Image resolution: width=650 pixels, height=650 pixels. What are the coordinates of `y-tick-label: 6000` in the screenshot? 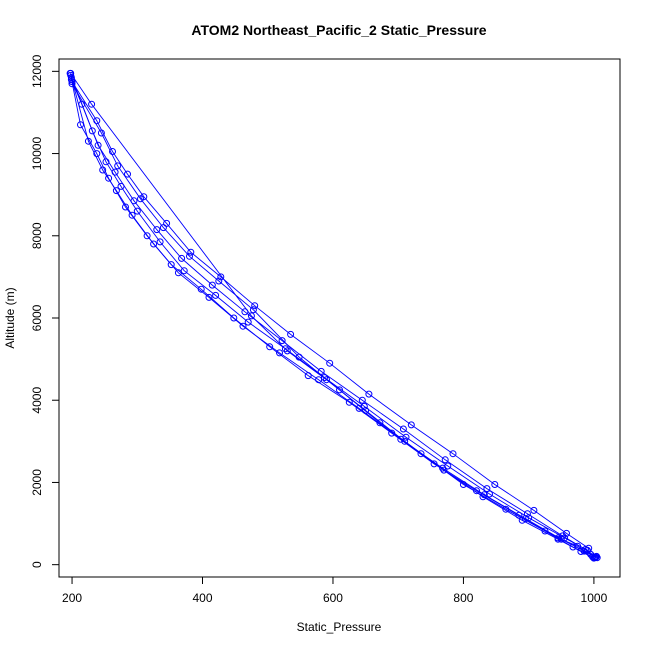 It's located at (37, 317).